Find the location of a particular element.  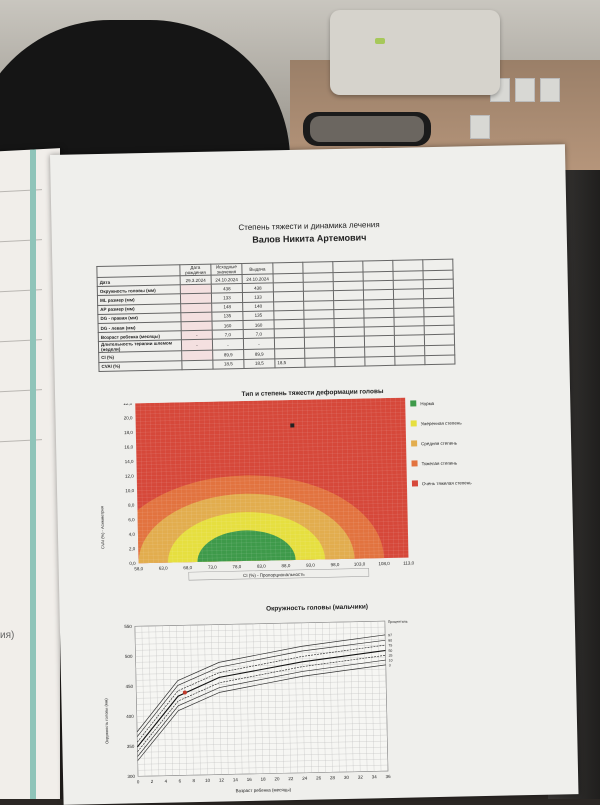

percentile-label: 75 is located at coordinates (390, 645).